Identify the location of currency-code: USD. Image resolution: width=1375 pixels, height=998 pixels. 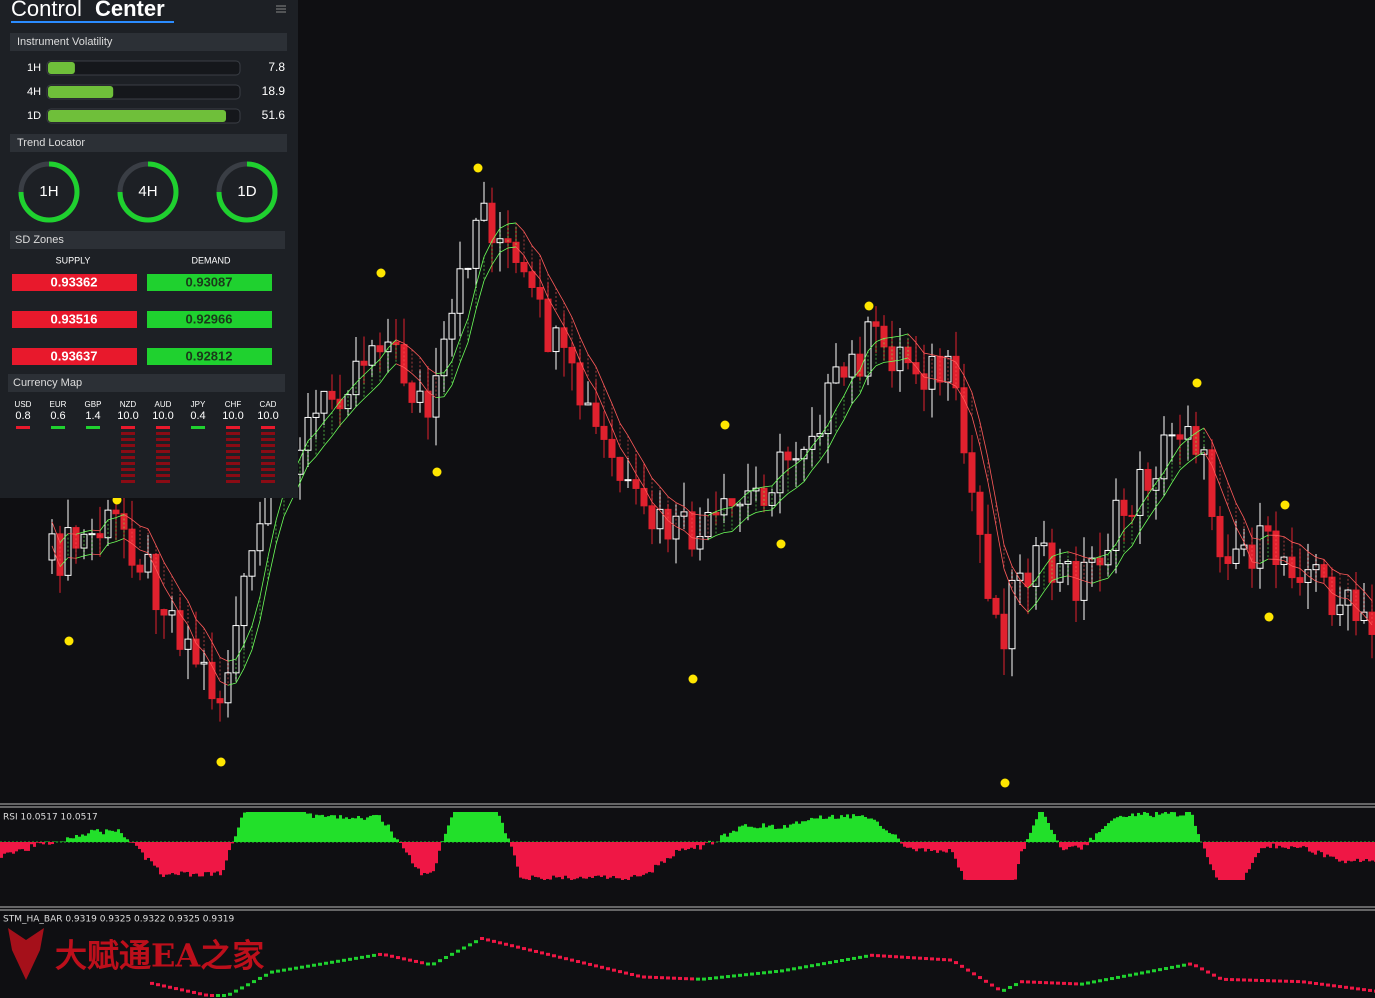
(23, 404).